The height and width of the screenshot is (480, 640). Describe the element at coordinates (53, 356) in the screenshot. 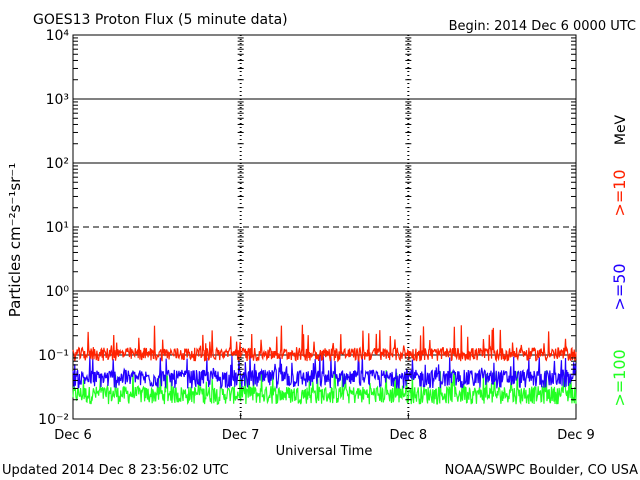

I see `y-tick-label: 10⁻¹` at that location.